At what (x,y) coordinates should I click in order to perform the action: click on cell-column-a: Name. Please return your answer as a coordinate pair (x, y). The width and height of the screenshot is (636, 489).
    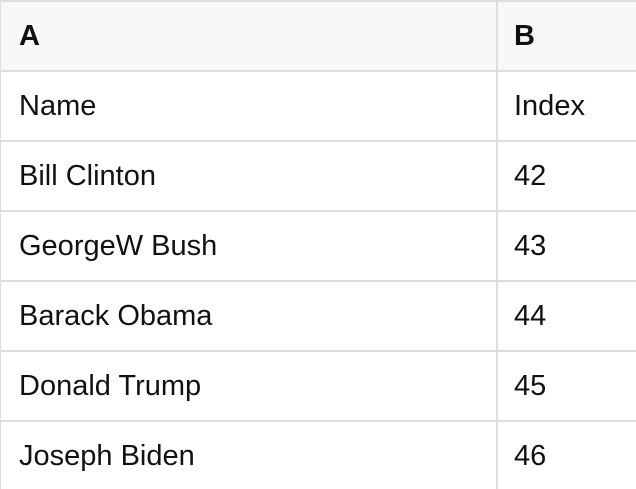
    Looking at the image, I should click on (249, 107).